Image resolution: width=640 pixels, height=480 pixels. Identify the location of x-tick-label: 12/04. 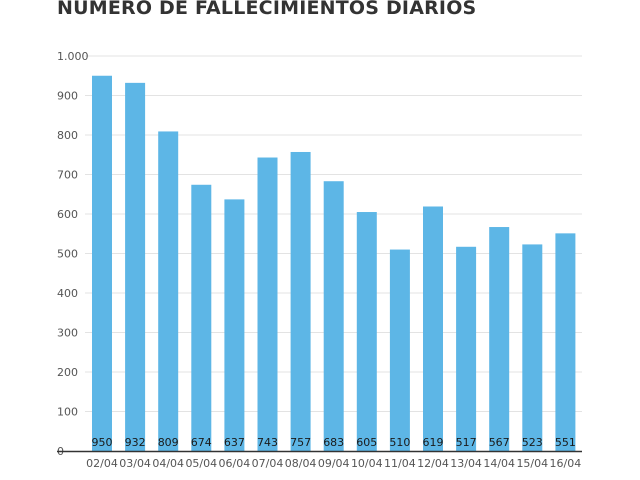
(433, 463).